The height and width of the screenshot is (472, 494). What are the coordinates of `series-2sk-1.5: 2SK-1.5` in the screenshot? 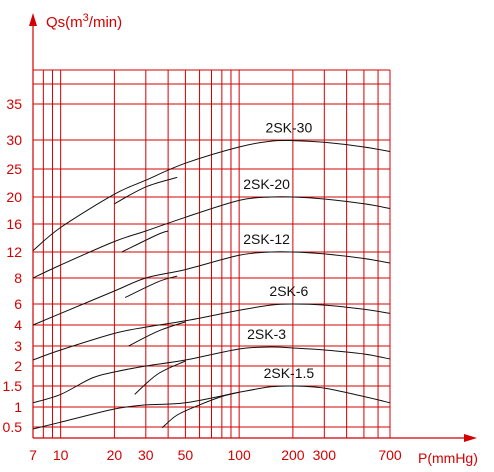 It's located at (211, 397).